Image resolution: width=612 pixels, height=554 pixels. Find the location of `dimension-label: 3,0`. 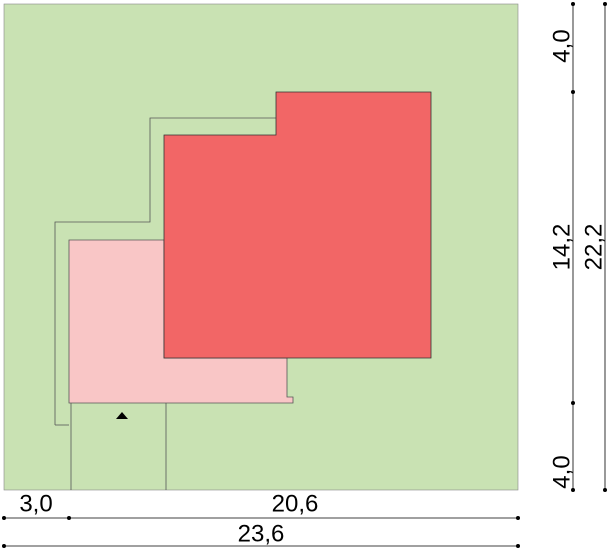

dimension-label: 3,0 is located at coordinates (35, 503).